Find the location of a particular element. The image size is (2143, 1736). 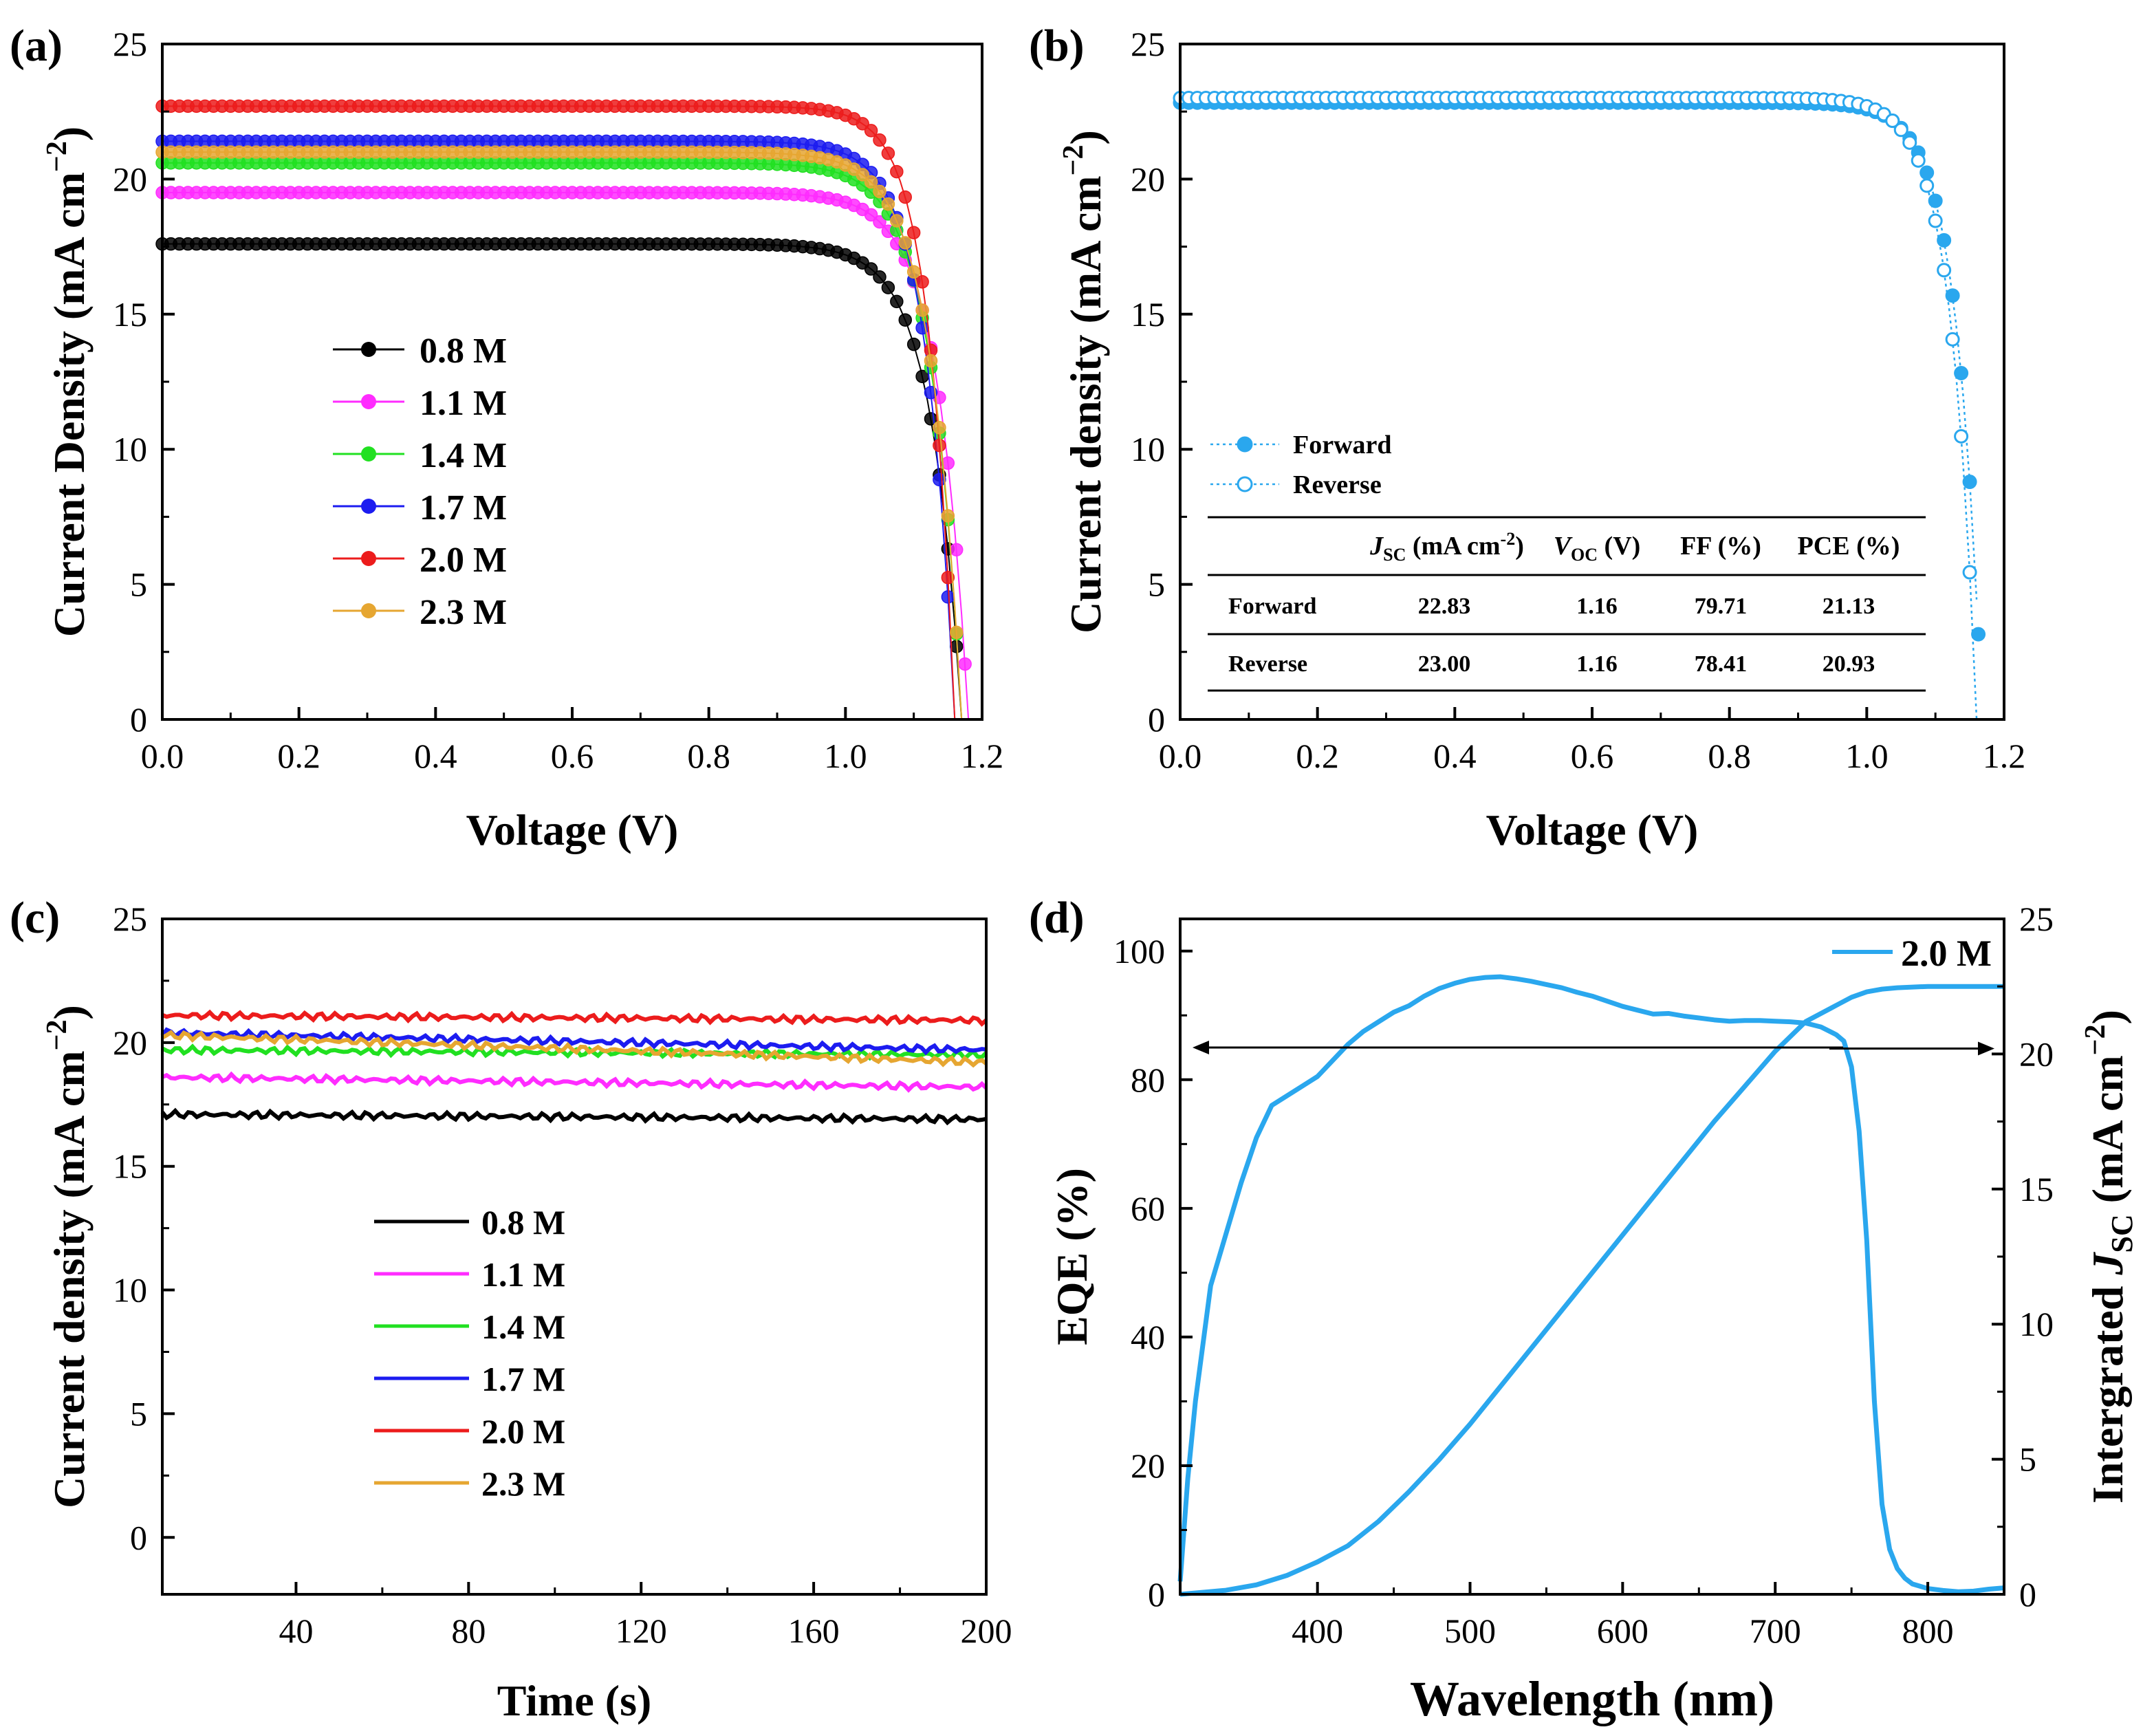

panel-label: (b) is located at coordinates (1057, 46).